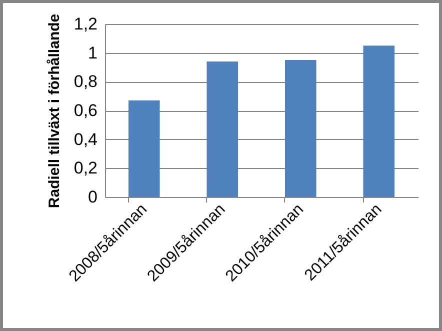  Describe the element at coordinates (93, 197) in the screenshot. I see `y-tick-label: 0` at that location.